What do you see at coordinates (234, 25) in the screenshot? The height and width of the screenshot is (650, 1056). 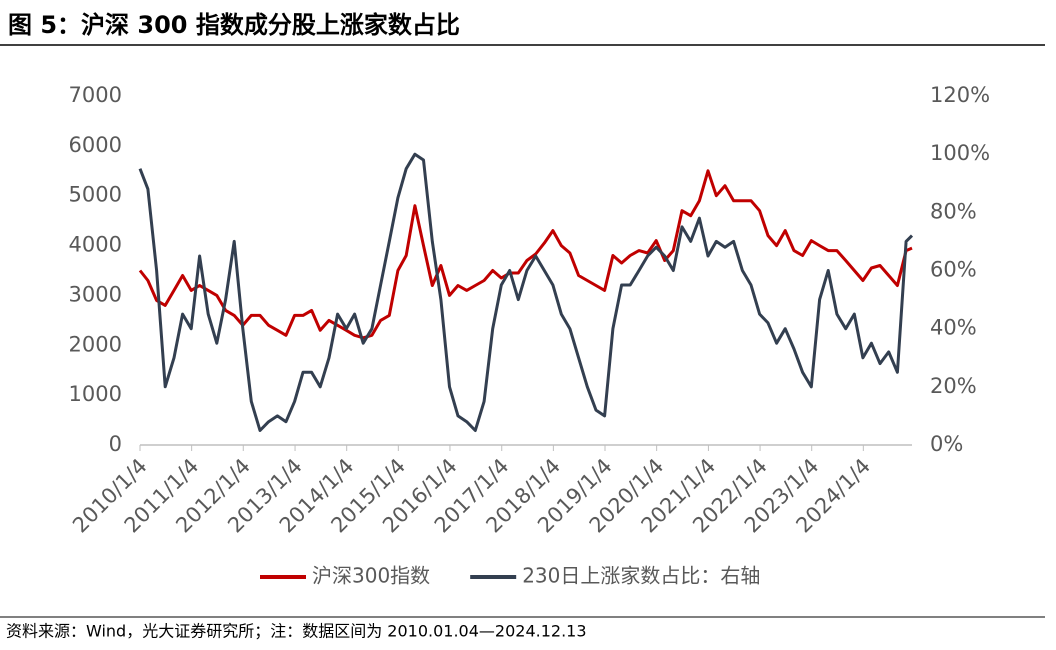 I see `chart-title: 图 5：沪深 300 指数成分股上涨家数占比` at bounding box center [234, 25].